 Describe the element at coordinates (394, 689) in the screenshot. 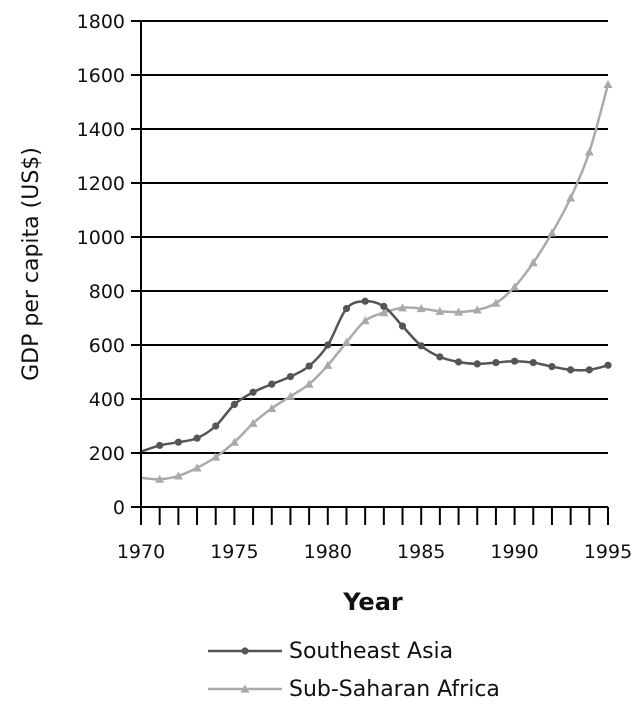

I see `legend-label: Sub-Saharan Africa` at that location.